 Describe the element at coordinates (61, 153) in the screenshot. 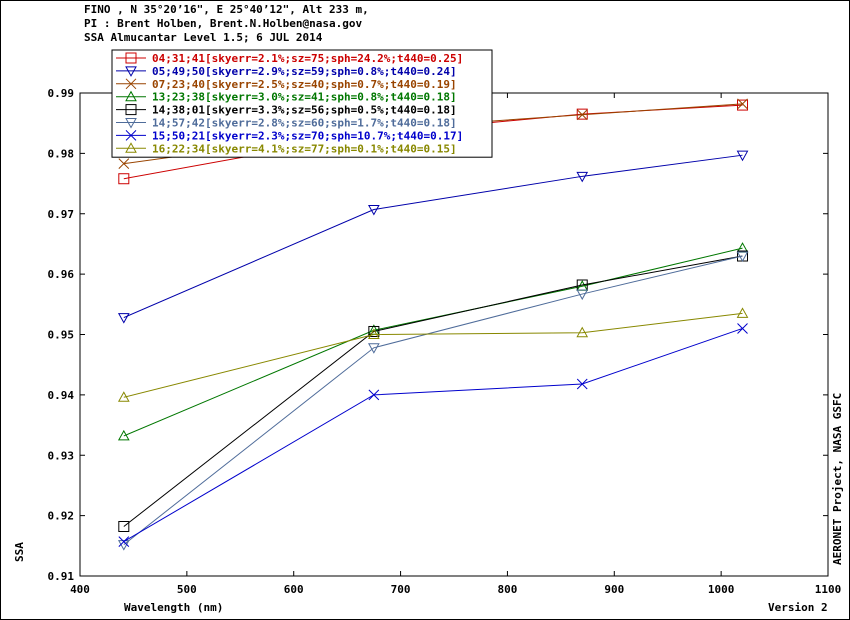

I see `y-tick-label: 0.98` at that location.